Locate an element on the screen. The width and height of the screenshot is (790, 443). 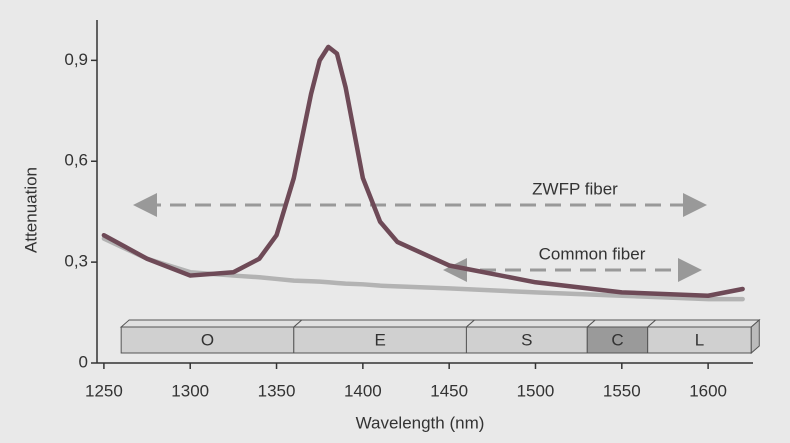
x-tick-label: 1250 is located at coordinates (104, 390).